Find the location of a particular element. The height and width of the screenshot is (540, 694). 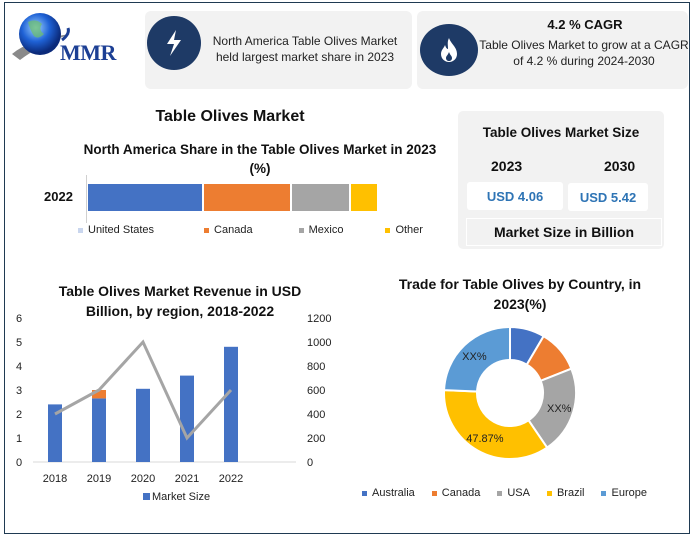

revenue-bar-stack is located at coordinates (99, 394).